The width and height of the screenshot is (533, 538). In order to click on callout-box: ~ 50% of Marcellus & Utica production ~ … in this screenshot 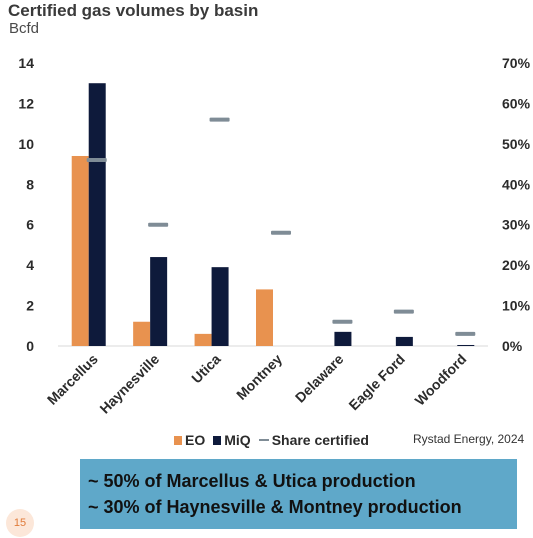, I will do `click(298, 494)`.